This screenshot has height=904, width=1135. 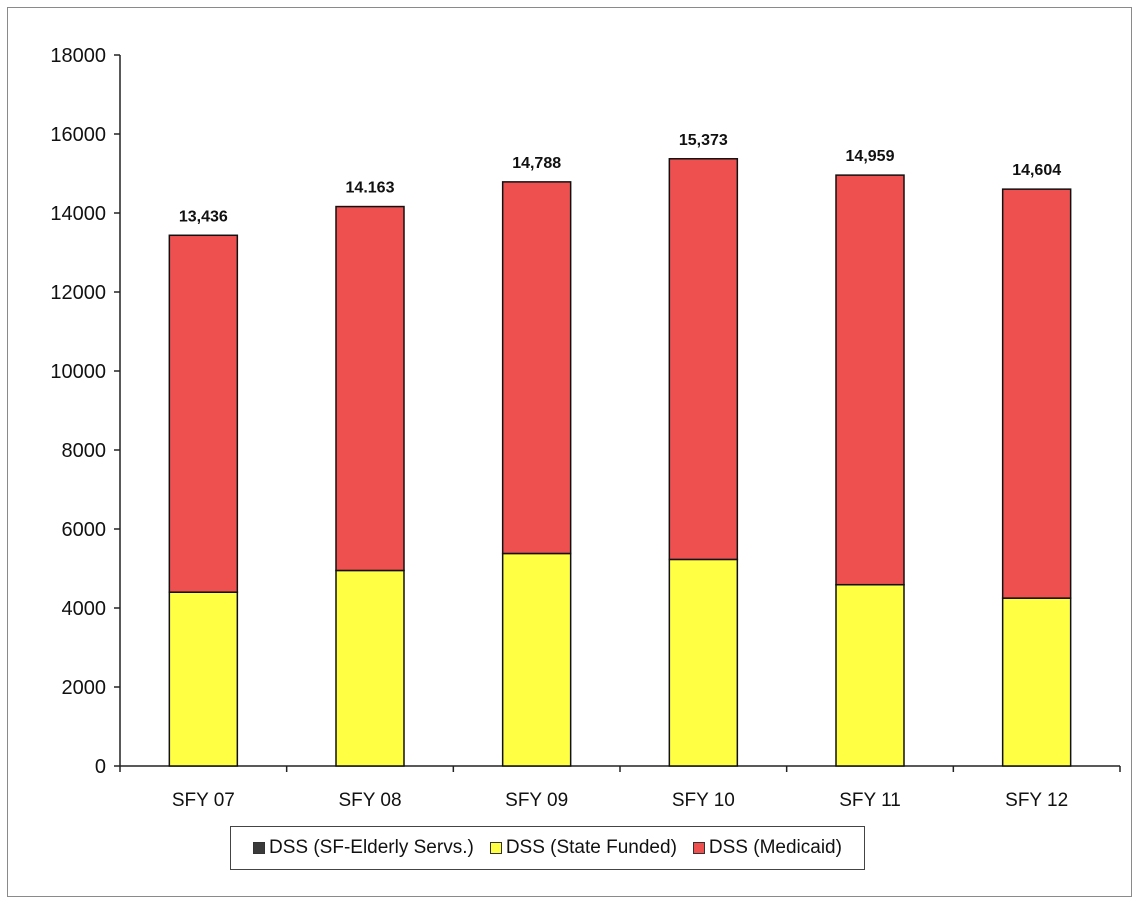 What do you see at coordinates (84, 530) in the screenshot?
I see `y-tick-label: 6000` at bounding box center [84, 530].